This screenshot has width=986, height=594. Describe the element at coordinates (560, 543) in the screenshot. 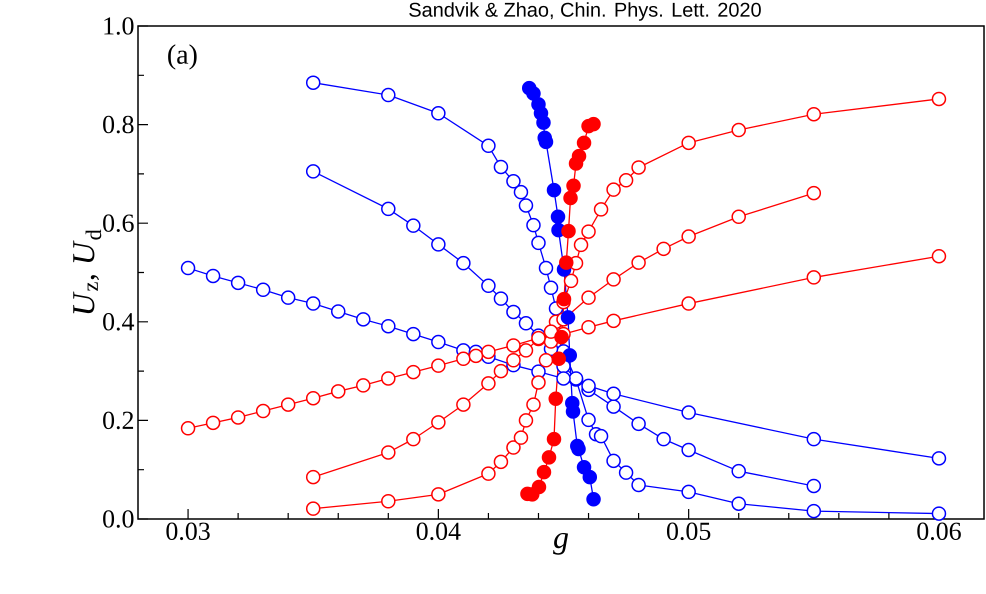

I see `x-axis-title: g` at that location.